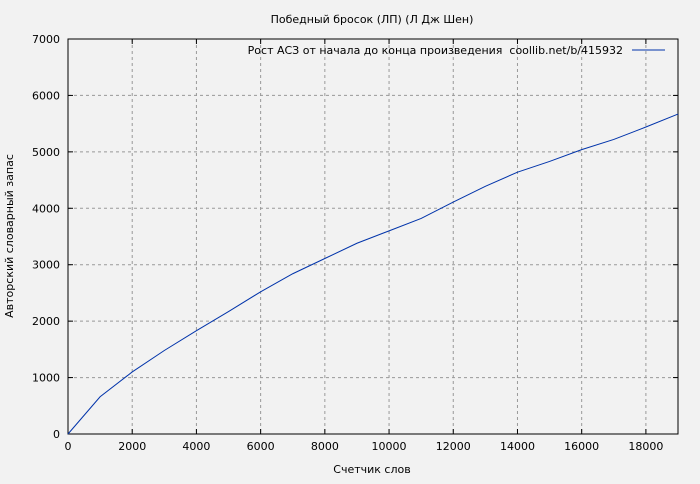  Describe the element at coordinates (68, 446) in the screenshot. I see `x-tick-label: 0` at that location.